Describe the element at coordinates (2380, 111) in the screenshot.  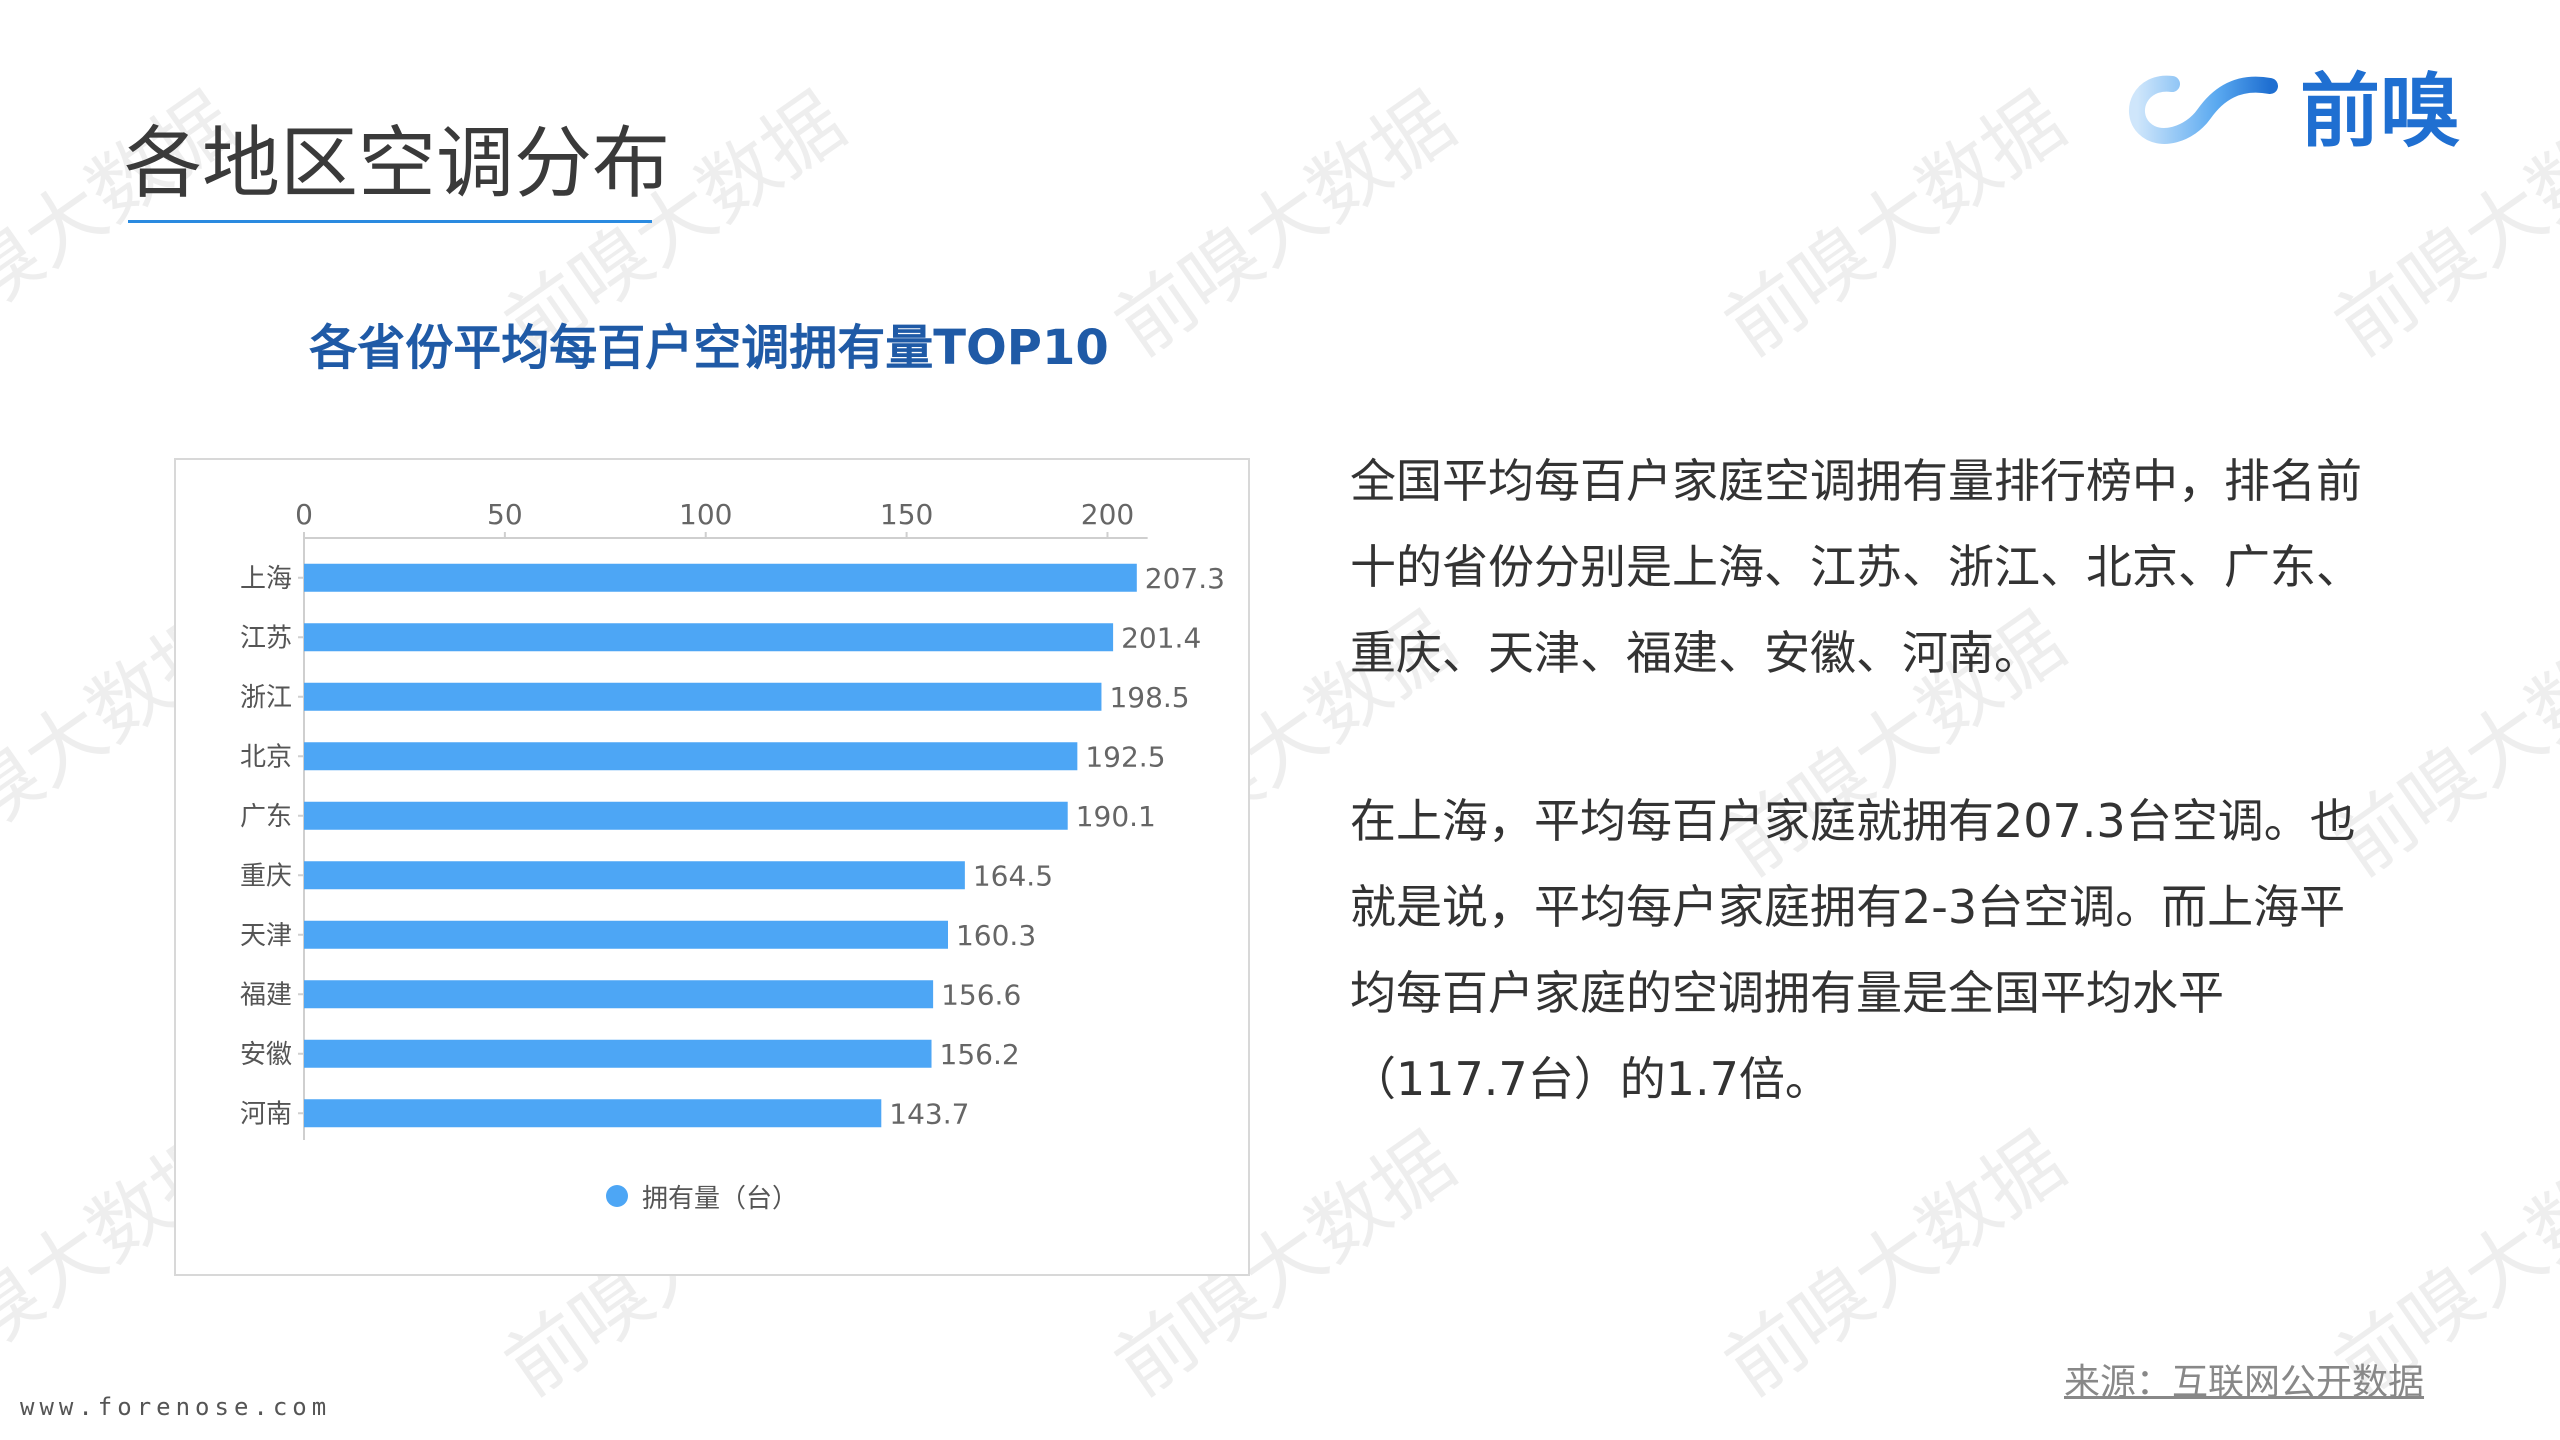
I see `logo-text: 前嗅` at that location.